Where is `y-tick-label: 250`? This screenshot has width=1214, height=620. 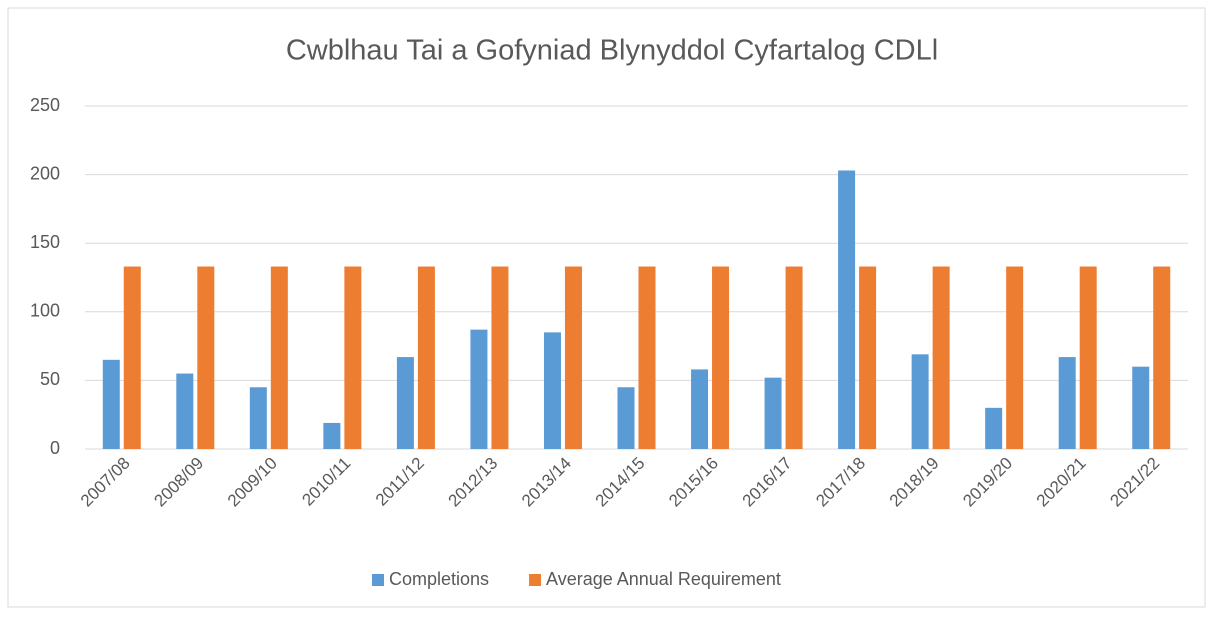 y-tick-label: 250 is located at coordinates (45, 105).